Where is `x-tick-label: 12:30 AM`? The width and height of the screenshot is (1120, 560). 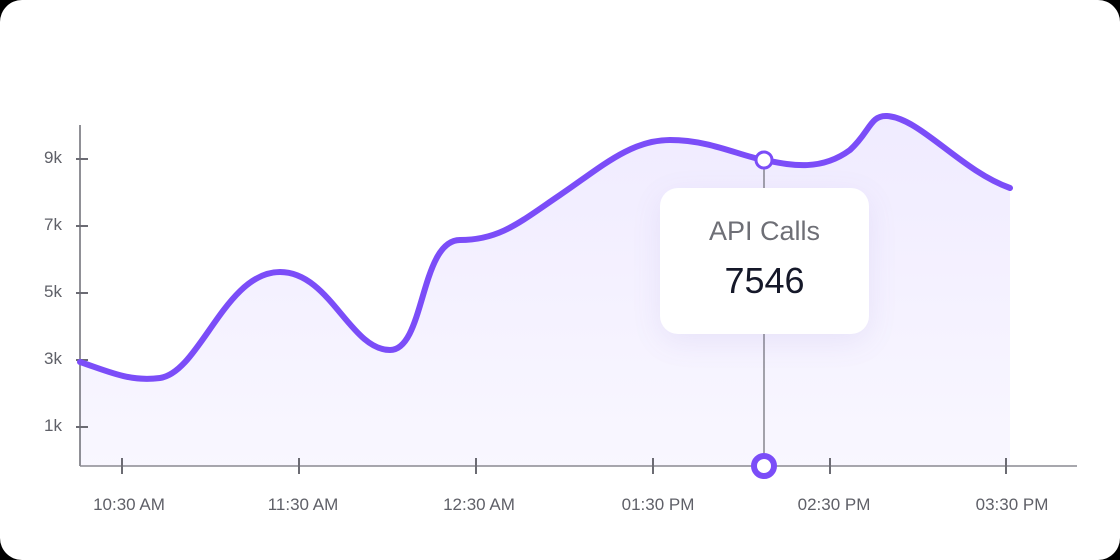 x-tick-label: 12:30 AM is located at coordinates (479, 504).